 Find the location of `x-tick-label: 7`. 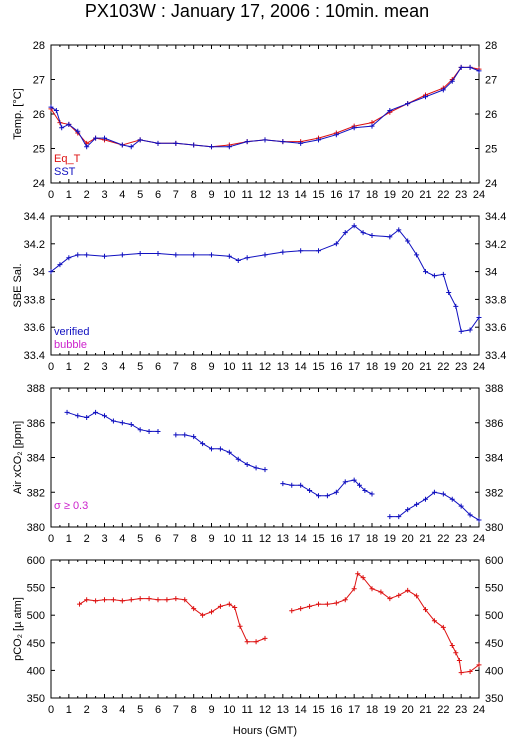

x-tick-label: 7 is located at coordinates (176, 710).